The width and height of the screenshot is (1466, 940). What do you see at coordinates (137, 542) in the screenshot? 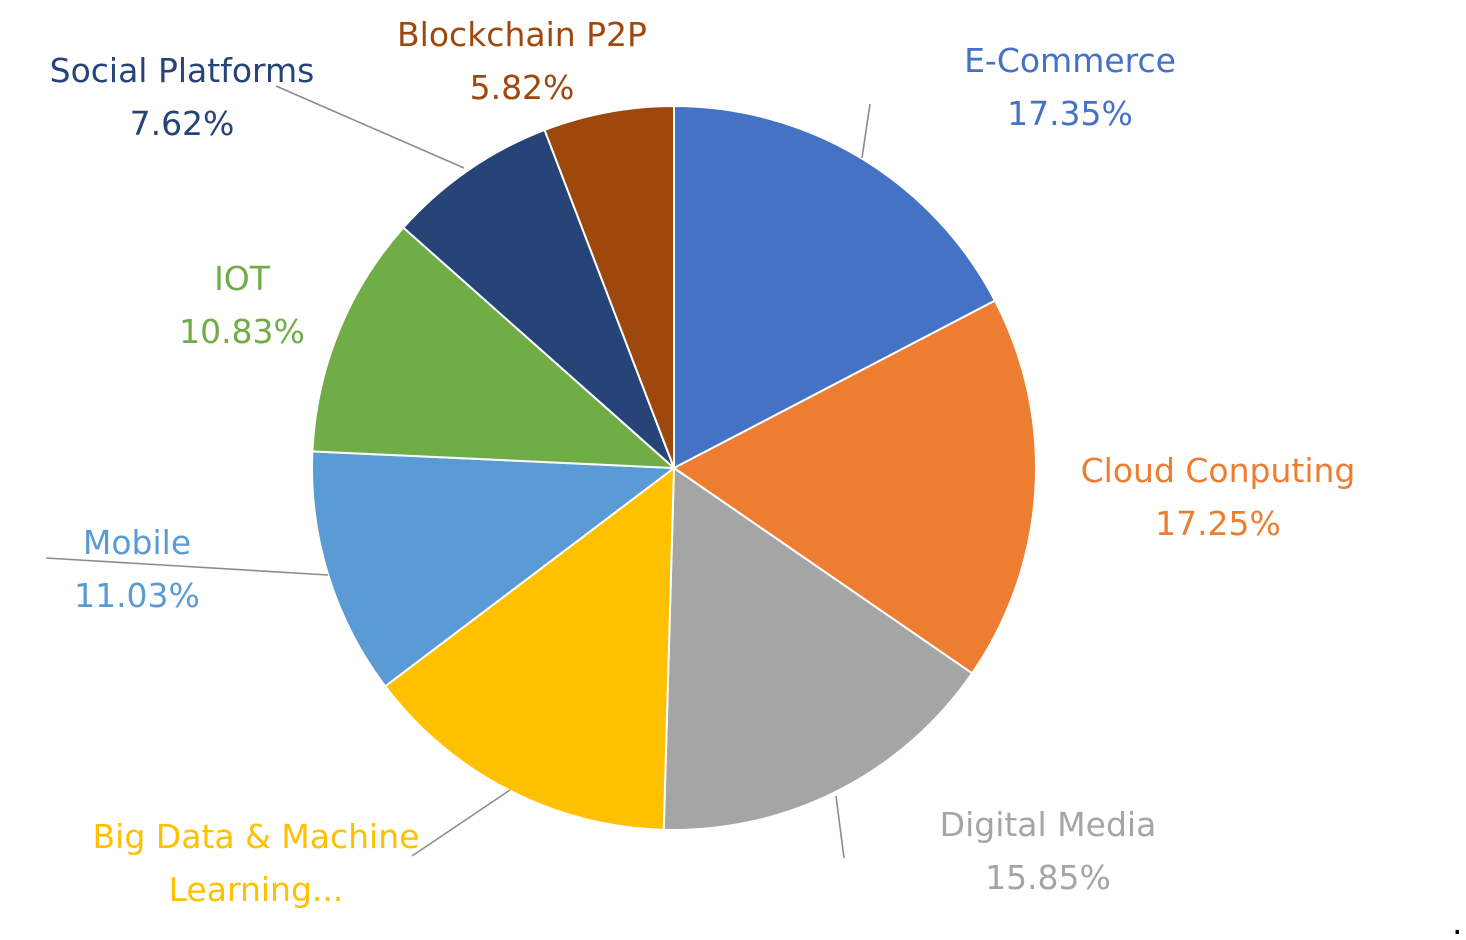
I see `data-label-name: Mobile` at bounding box center [137, 542].